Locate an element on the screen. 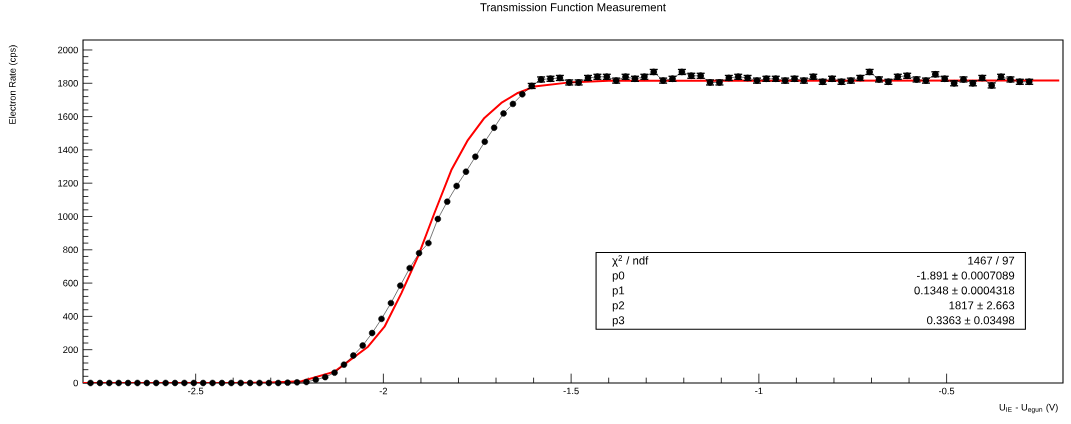  x-tick-label: -2.5 is located at coordinates (196, 391).